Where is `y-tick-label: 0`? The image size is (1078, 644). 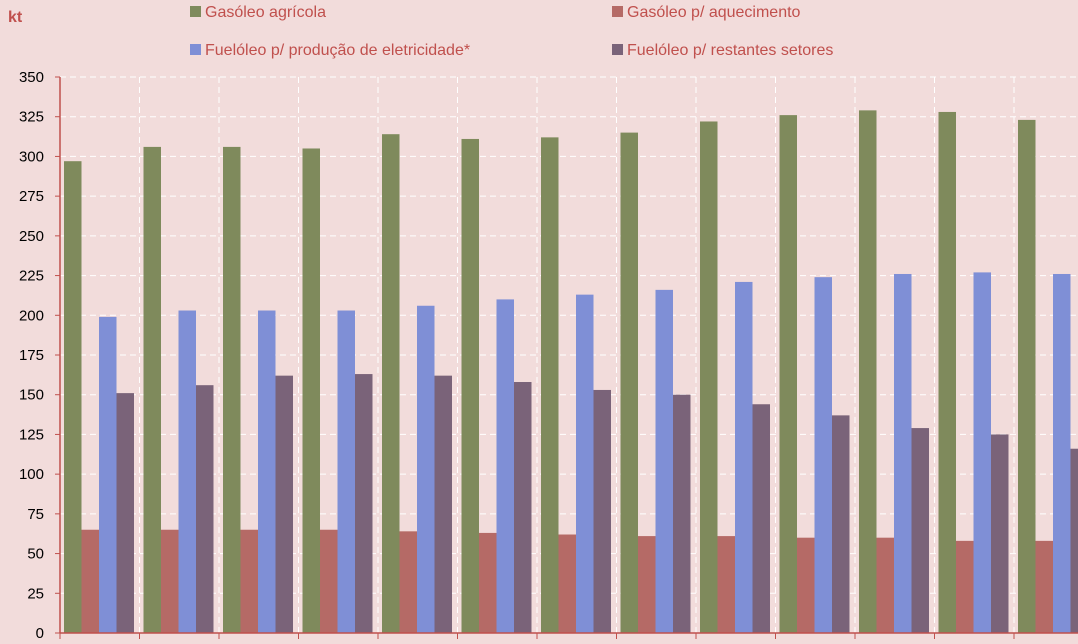
y-tick-label: 0 is located at coordinates (40, 633).